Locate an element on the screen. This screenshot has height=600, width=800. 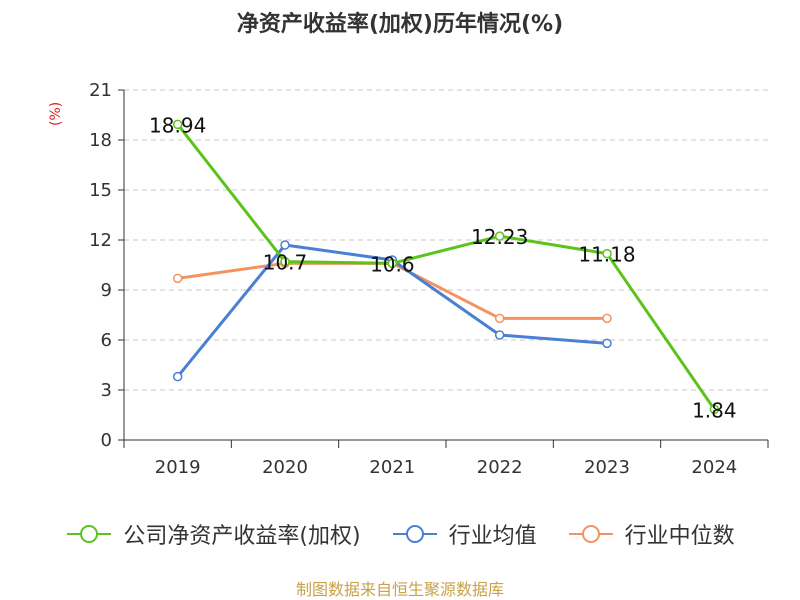
data-label: 1.84 is located at coordinates (714, 410).